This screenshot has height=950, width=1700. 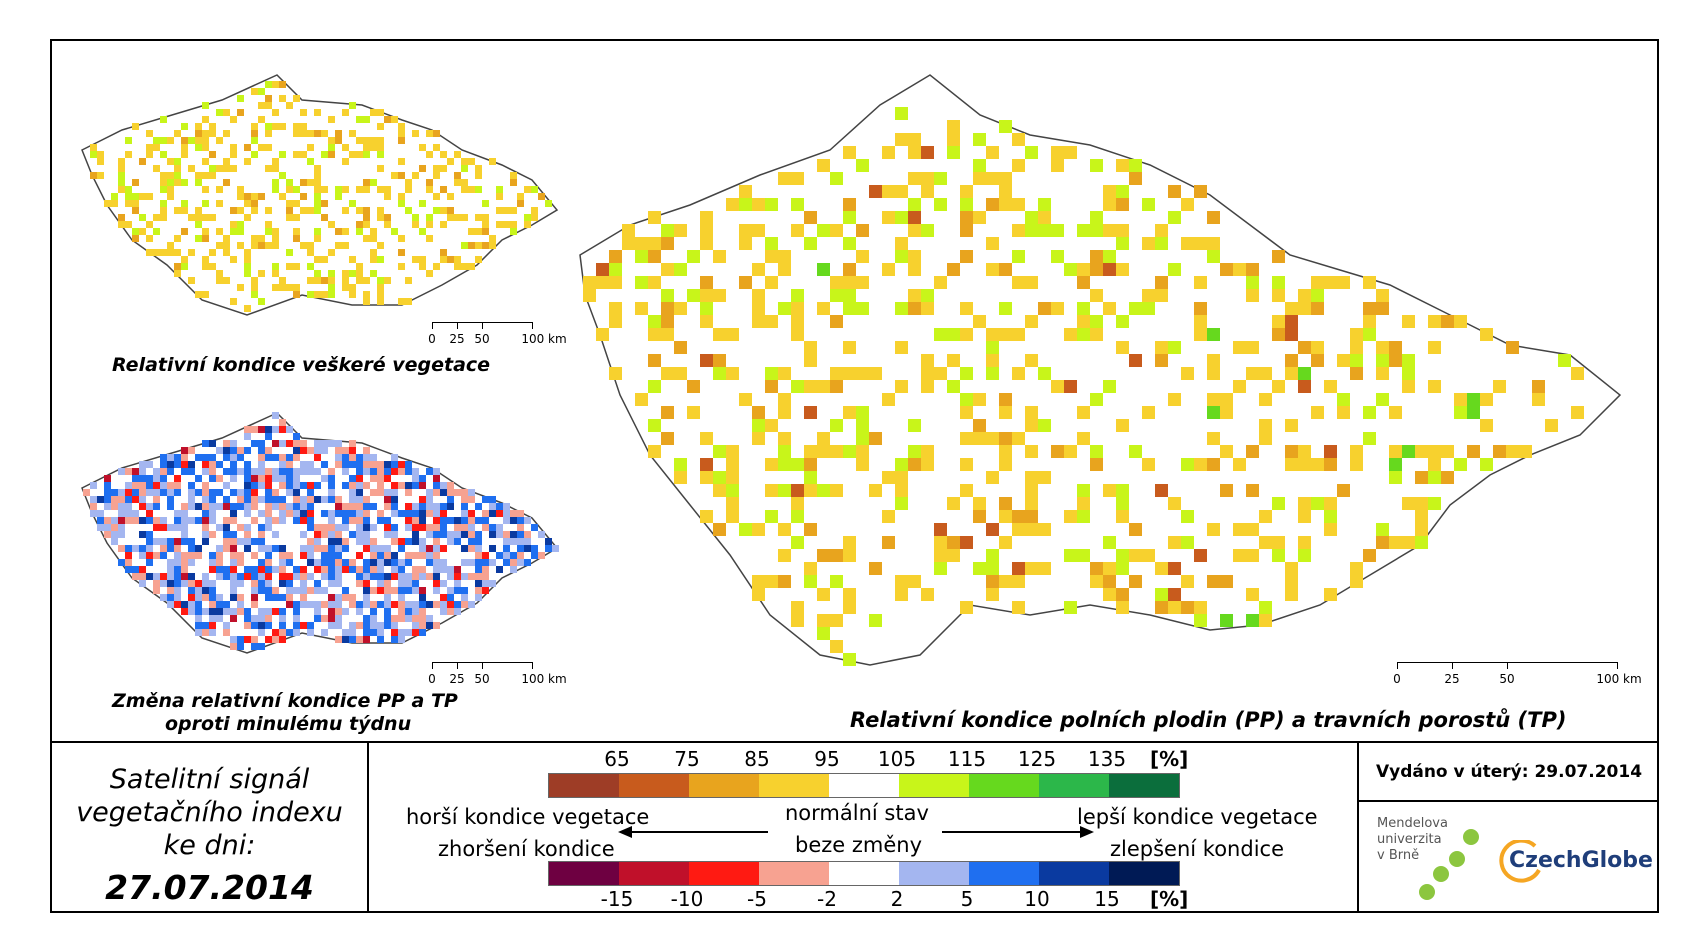 What do you see at coordinates (209, 779) in the screenshot?
I see `date-box-line1: Satelitní signál` at bounding box center [209, 779].